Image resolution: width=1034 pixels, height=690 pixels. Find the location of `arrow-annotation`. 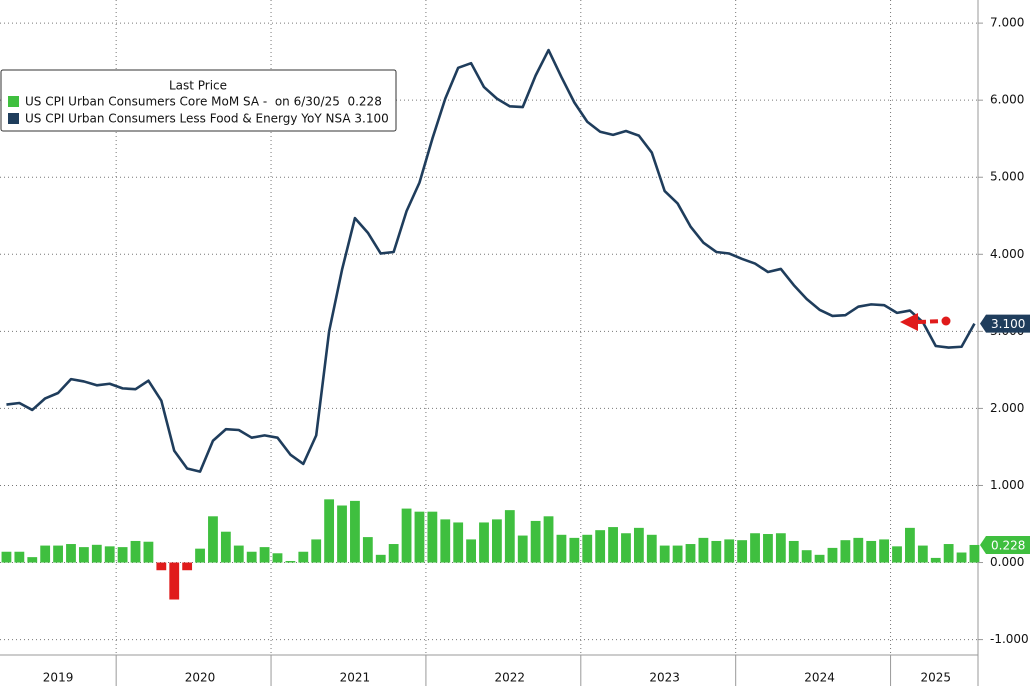

arrow-annotation is located at coordinates (925, 322).